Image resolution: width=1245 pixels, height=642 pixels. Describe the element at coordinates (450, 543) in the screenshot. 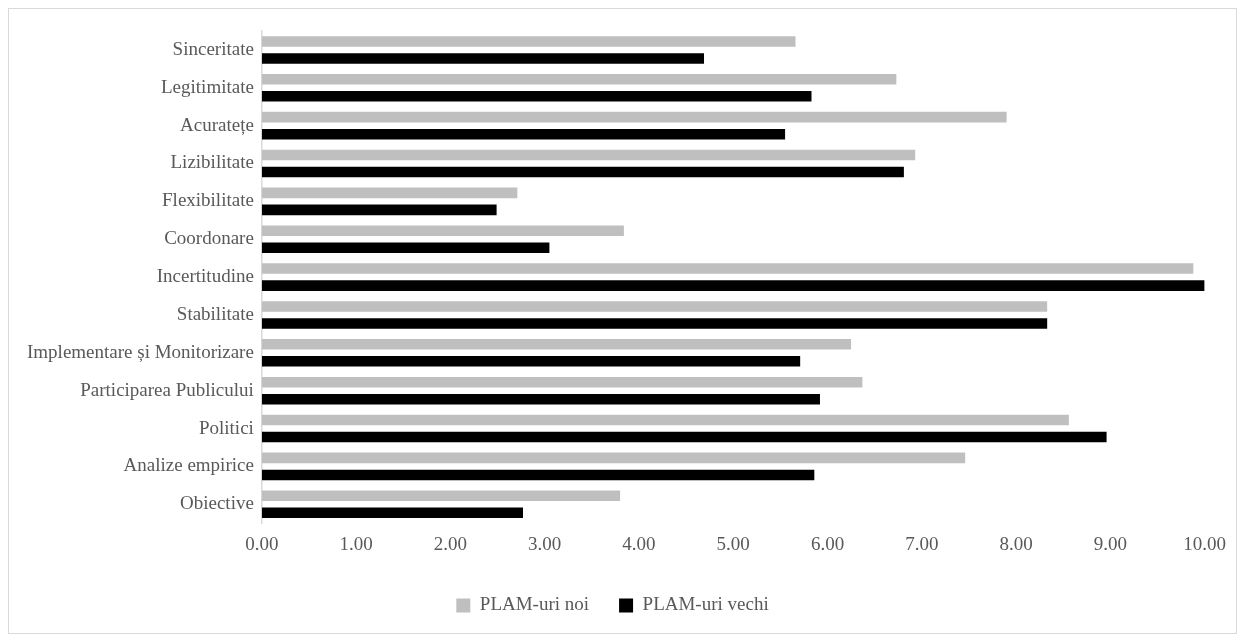

I see `x-tick-label: 2.00` at that location.